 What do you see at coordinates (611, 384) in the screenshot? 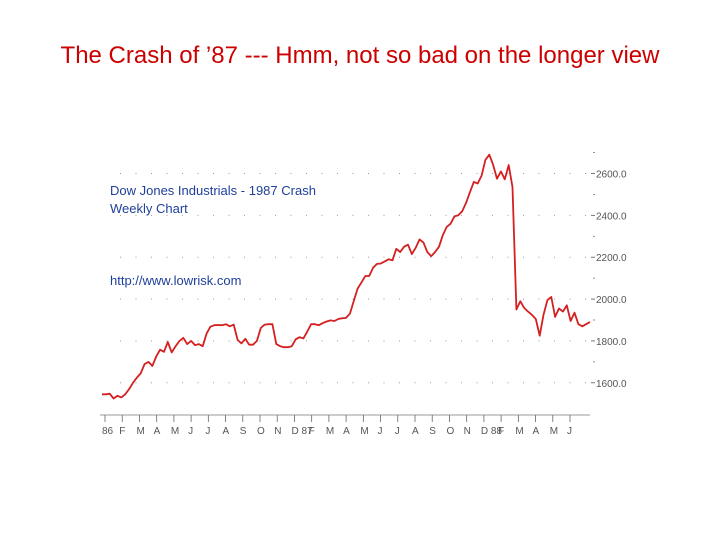
I see `y-tick-label: 1600.0` at bounding box center [611, 384].